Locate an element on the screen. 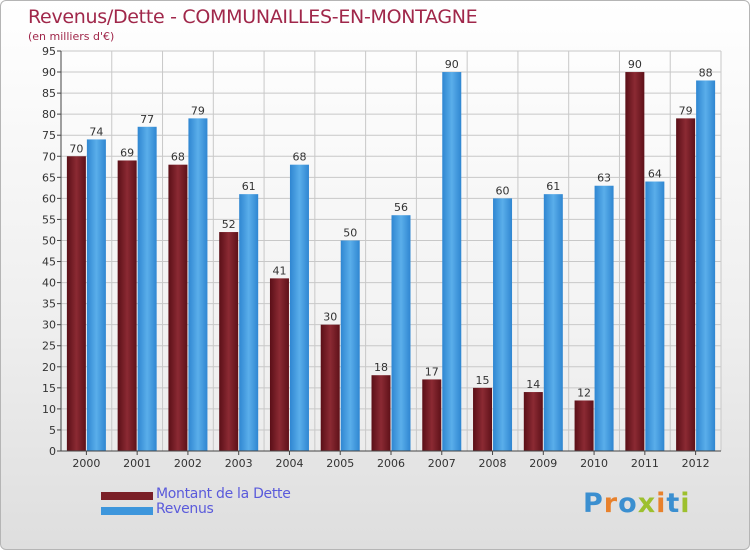 The image size is (750, 550). proxiti-logo: Proxiti is located at coordinates (637, 503).